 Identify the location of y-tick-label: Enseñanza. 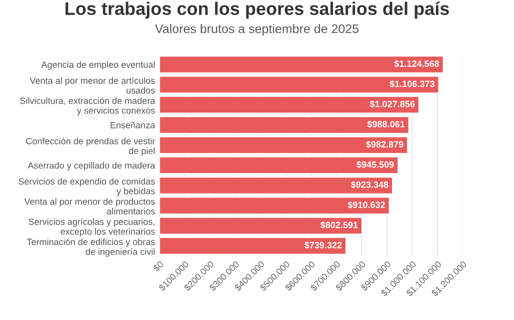
(133, 125).